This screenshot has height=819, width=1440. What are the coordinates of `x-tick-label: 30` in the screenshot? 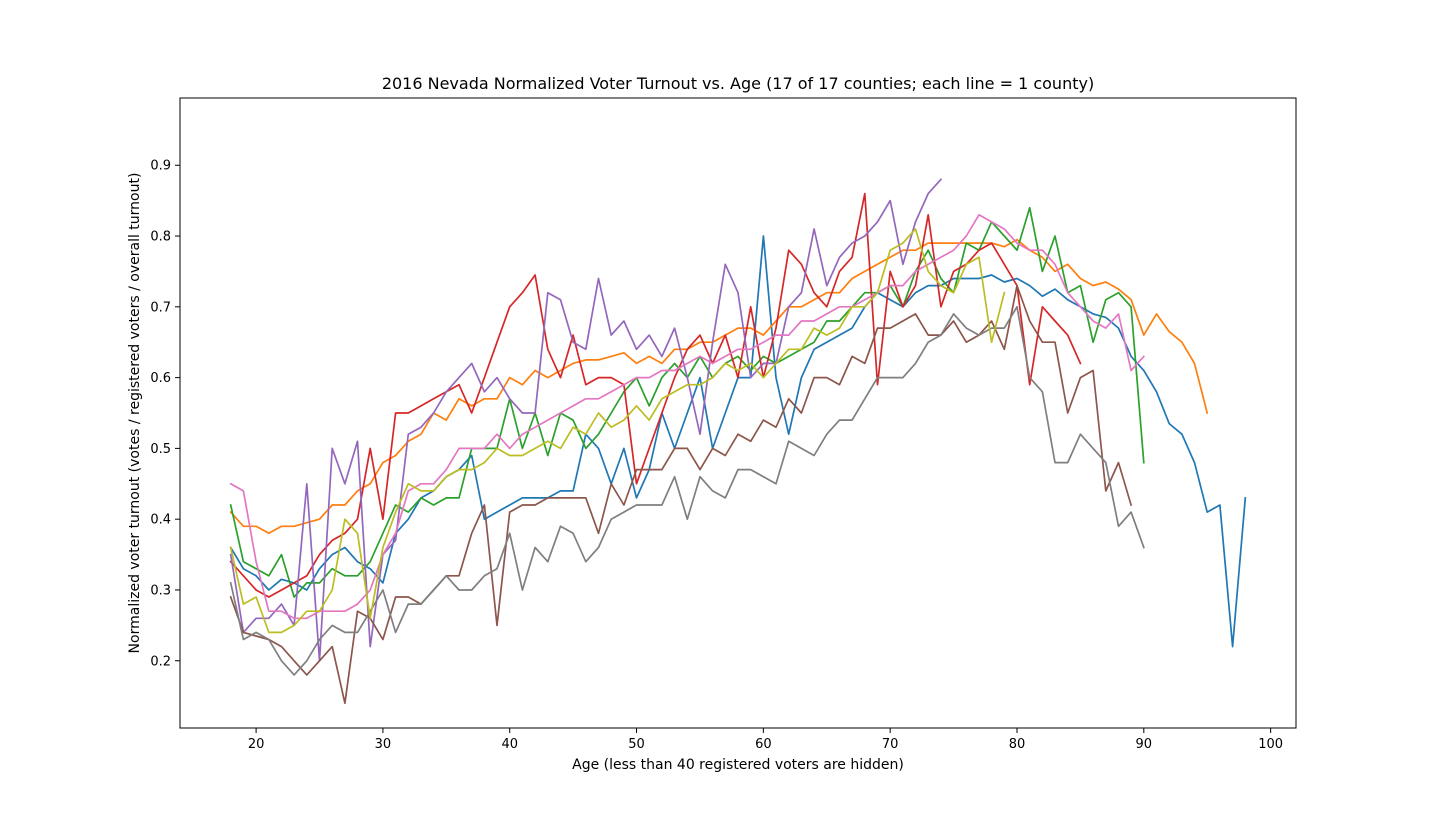 It's located at (383, 744).